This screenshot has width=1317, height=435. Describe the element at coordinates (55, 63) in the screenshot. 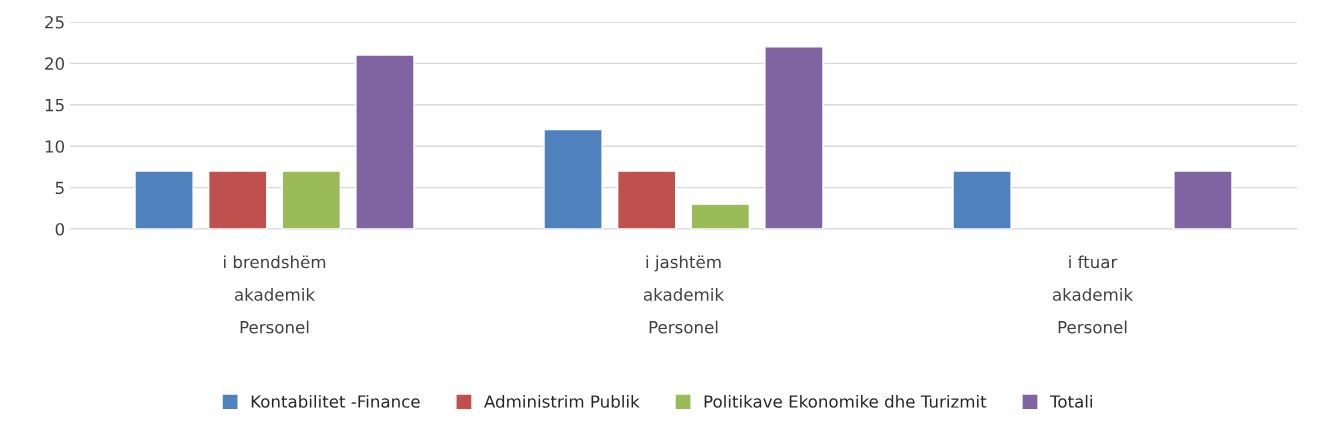

I see `y-tick-label: 20` at that location.